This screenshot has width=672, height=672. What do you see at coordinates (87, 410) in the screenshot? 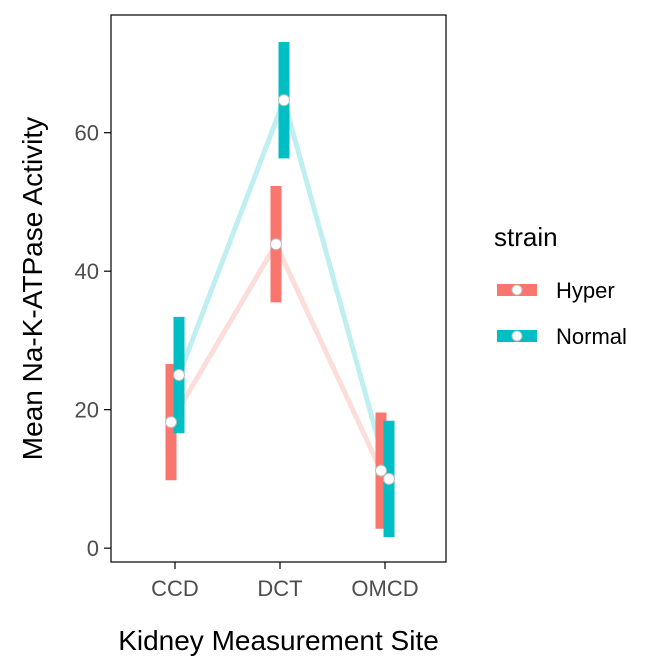
I see `y-tick-label: 20` at bounding box center [87, 410].